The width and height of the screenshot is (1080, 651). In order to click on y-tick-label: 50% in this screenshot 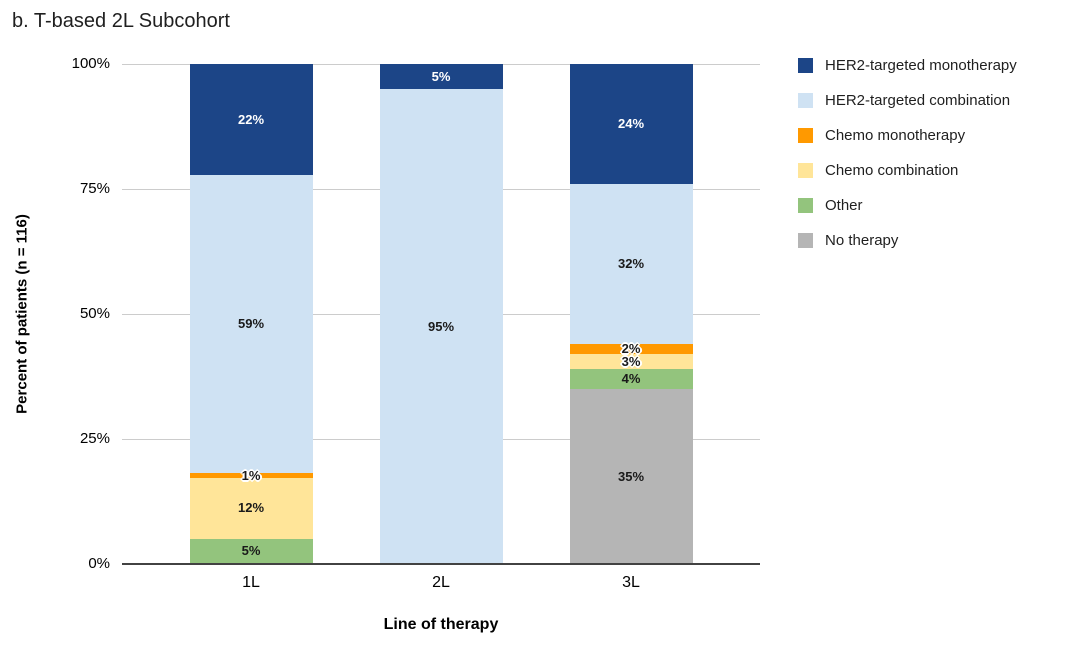, I will do `click(94, 313)`.